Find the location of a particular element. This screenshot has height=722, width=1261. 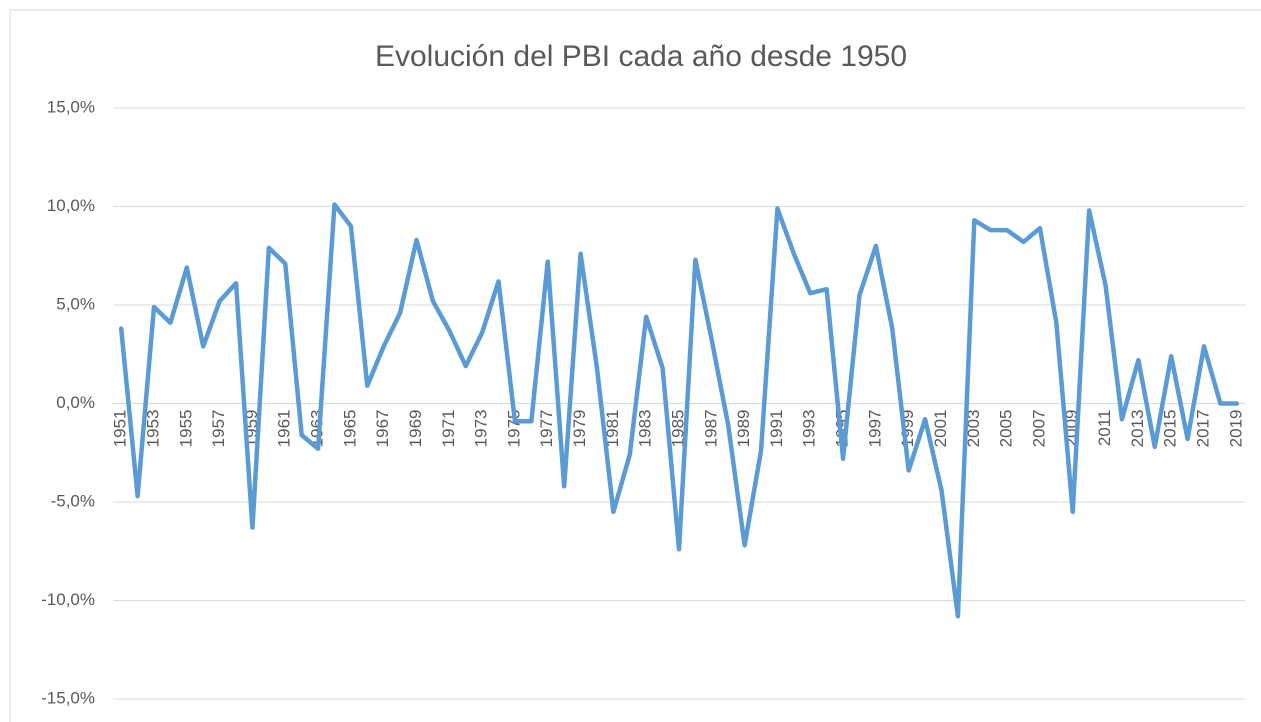

y-tick-label: 10,0% is located at coordinates (71, 205).